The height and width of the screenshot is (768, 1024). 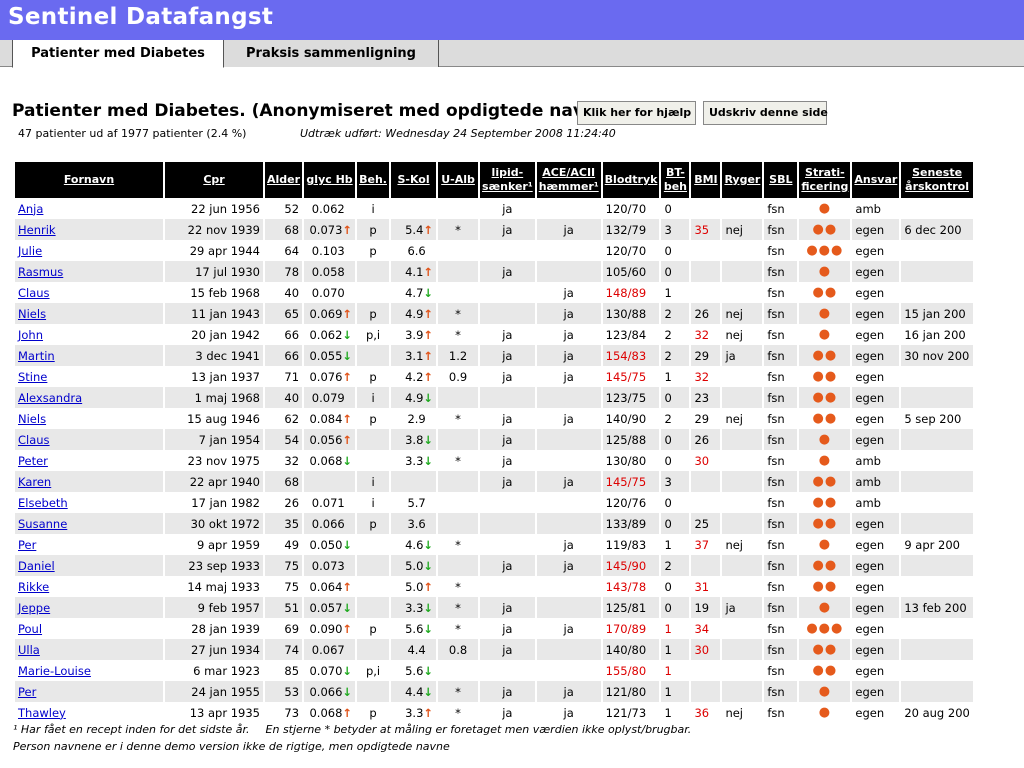 What do you see at coordinates (89, 523) in the screenshot?
I see `patient-name-link: Susanne` at bounding box center [89, 523].